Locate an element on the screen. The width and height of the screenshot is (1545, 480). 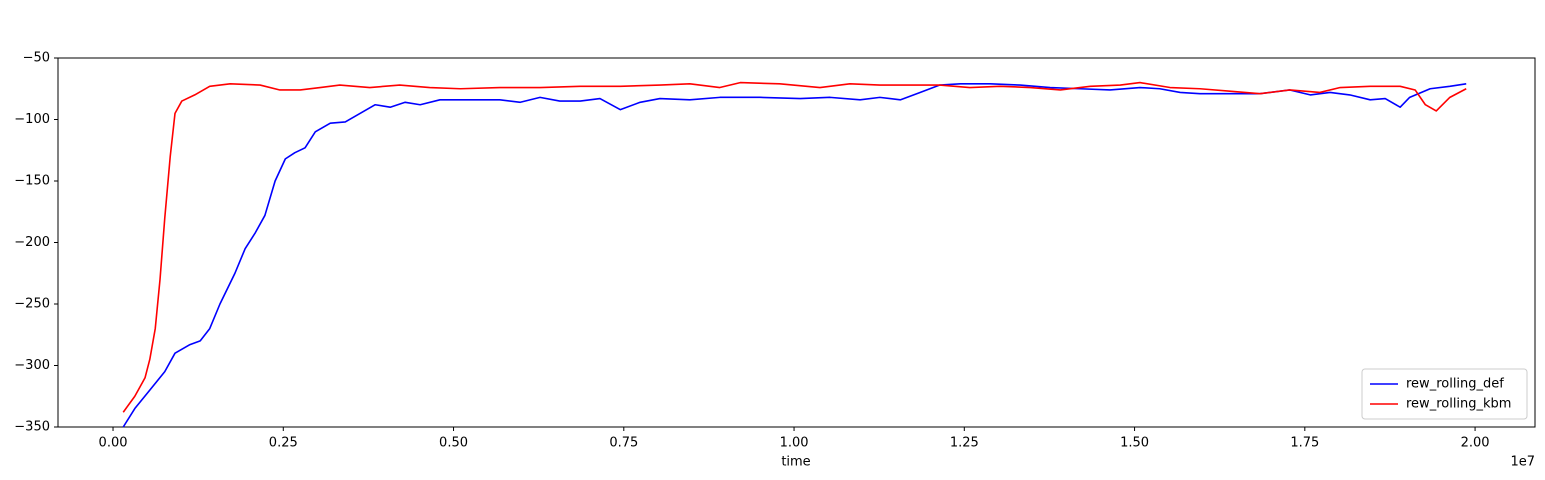
legend-label: rew_rolling_kbm is located at coordinates (1458, 404).